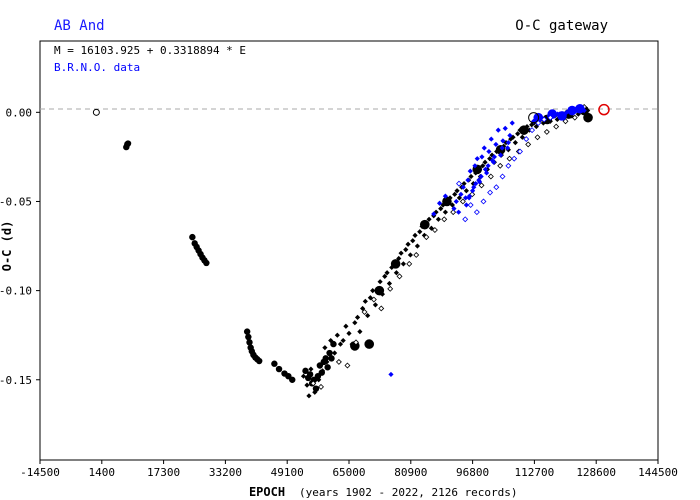  I want to click on y-tick-label: -0.10, so click(16, 291).